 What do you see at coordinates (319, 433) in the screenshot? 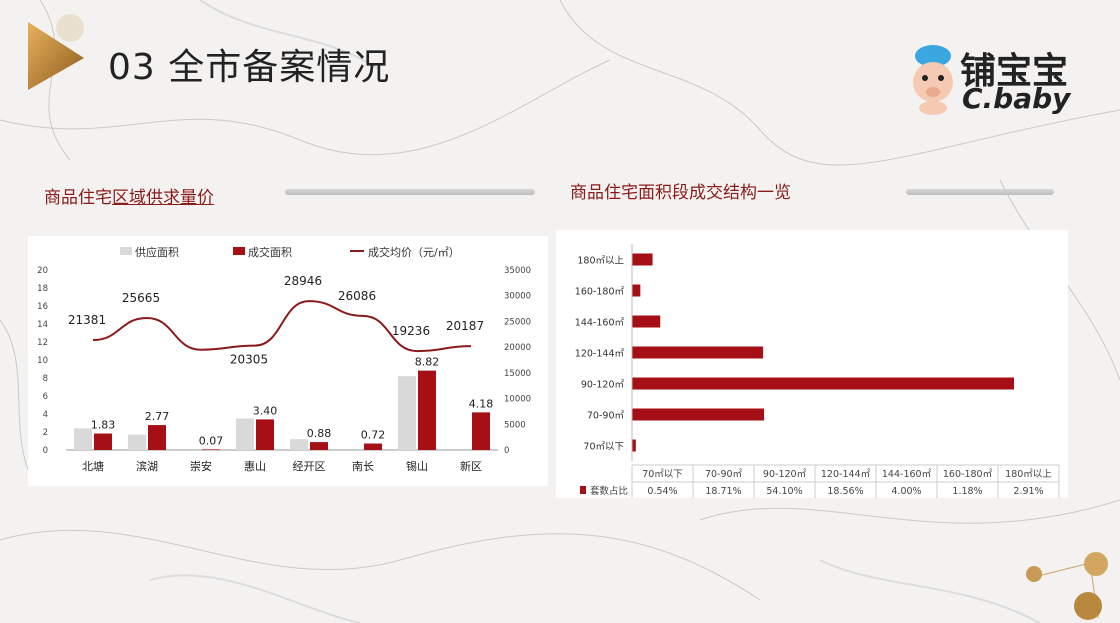
I see `data-label-deal: 0.88` at bounding box center [319, 433].